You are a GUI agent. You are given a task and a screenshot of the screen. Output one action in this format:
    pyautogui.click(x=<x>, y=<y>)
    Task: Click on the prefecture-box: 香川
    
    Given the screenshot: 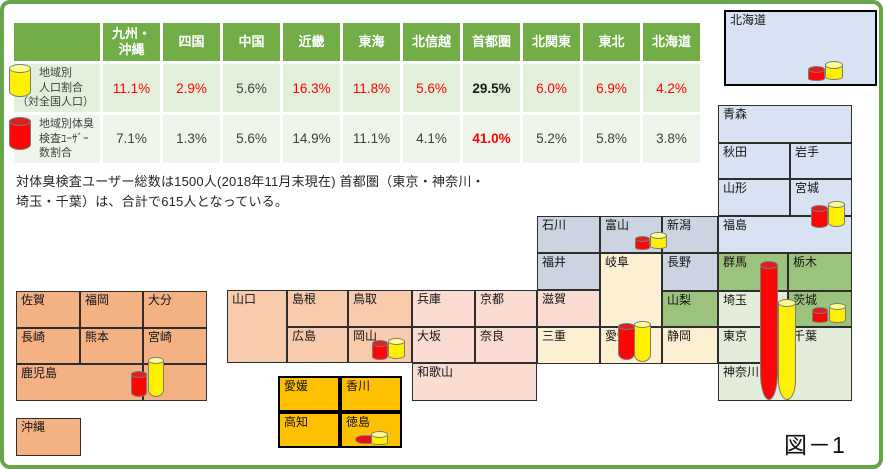 What is the action you would take?
    pyautogui.click(x=371, y=394)
    